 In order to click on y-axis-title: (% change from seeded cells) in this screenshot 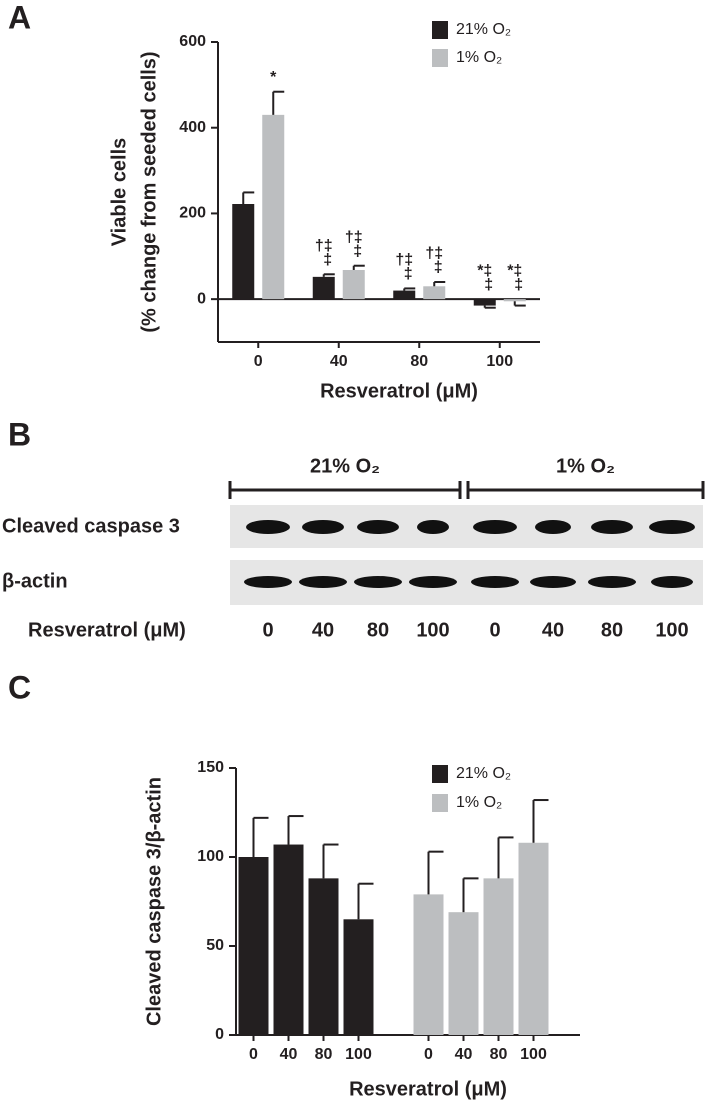, I will do `click(149, 191)`.